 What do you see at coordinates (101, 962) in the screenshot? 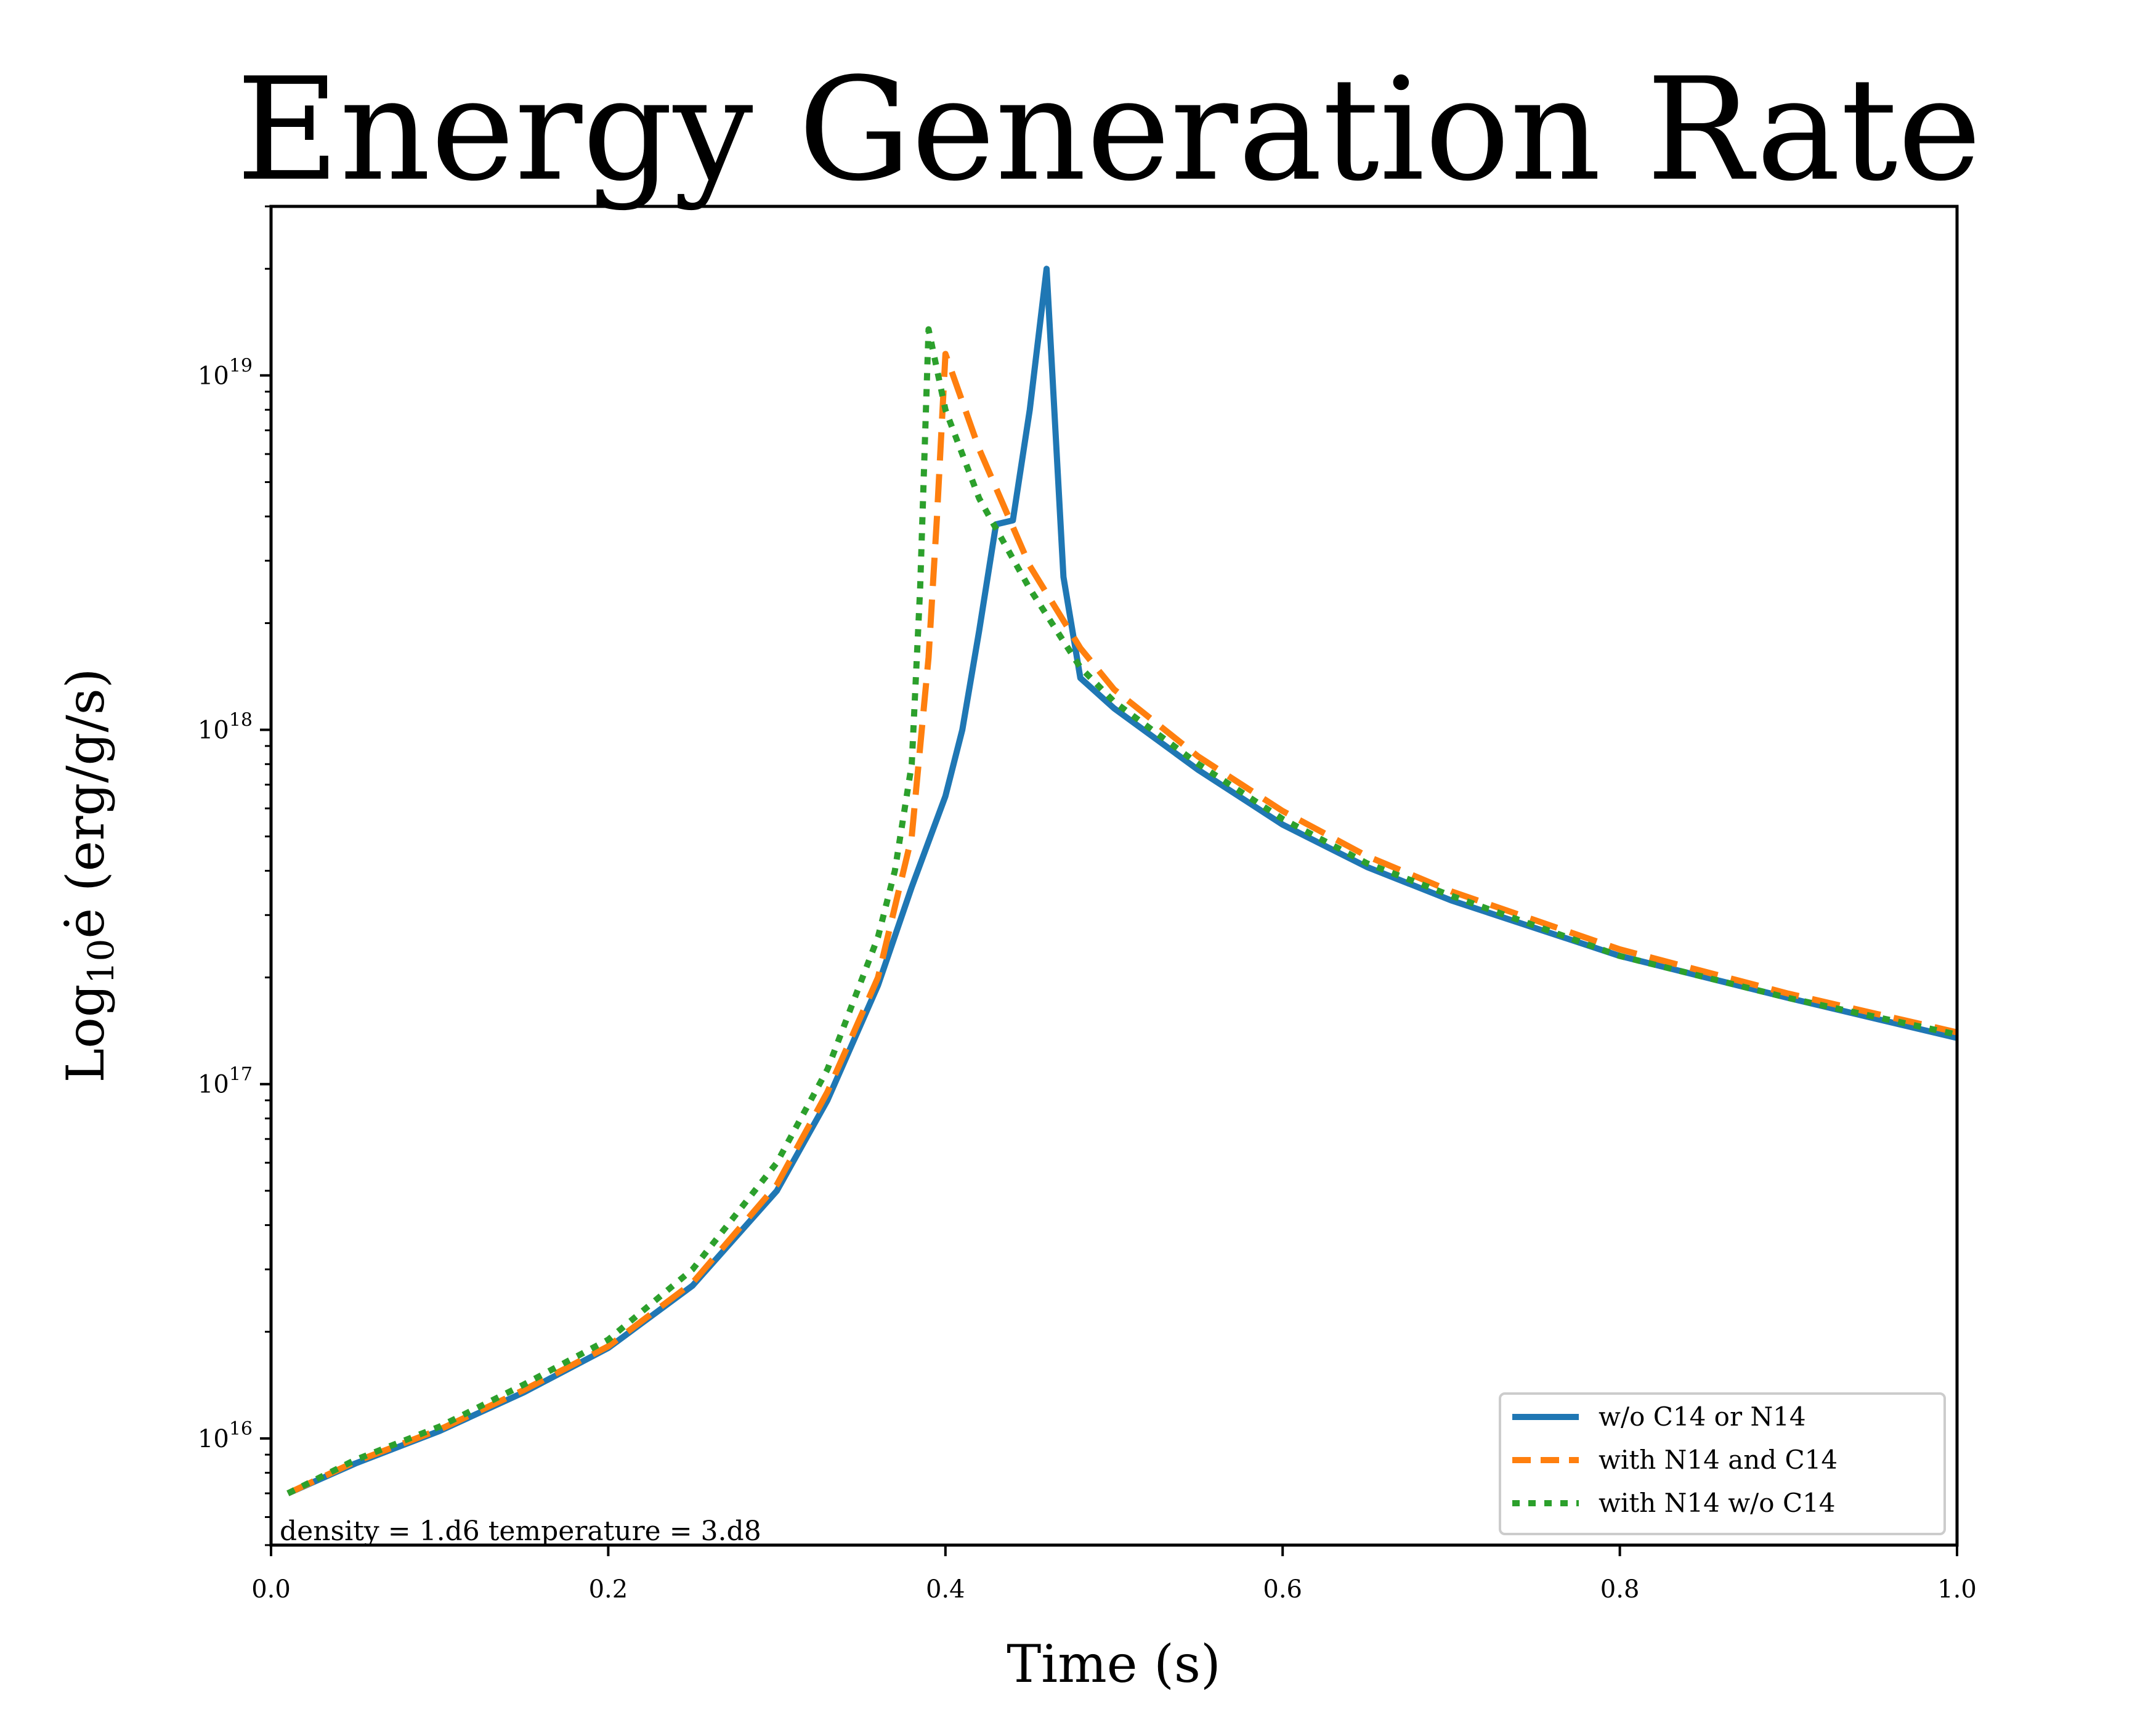
I see `y-axis-label-sub: 10` at bounding box center [101, 962].